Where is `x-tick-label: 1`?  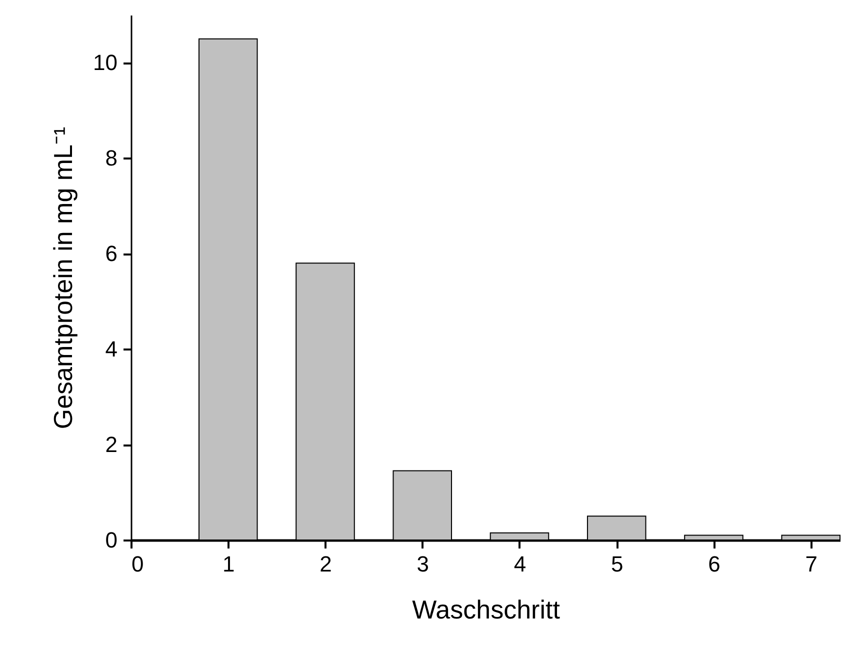 x-tick-label: 1 is located at coordinates (228, 564).